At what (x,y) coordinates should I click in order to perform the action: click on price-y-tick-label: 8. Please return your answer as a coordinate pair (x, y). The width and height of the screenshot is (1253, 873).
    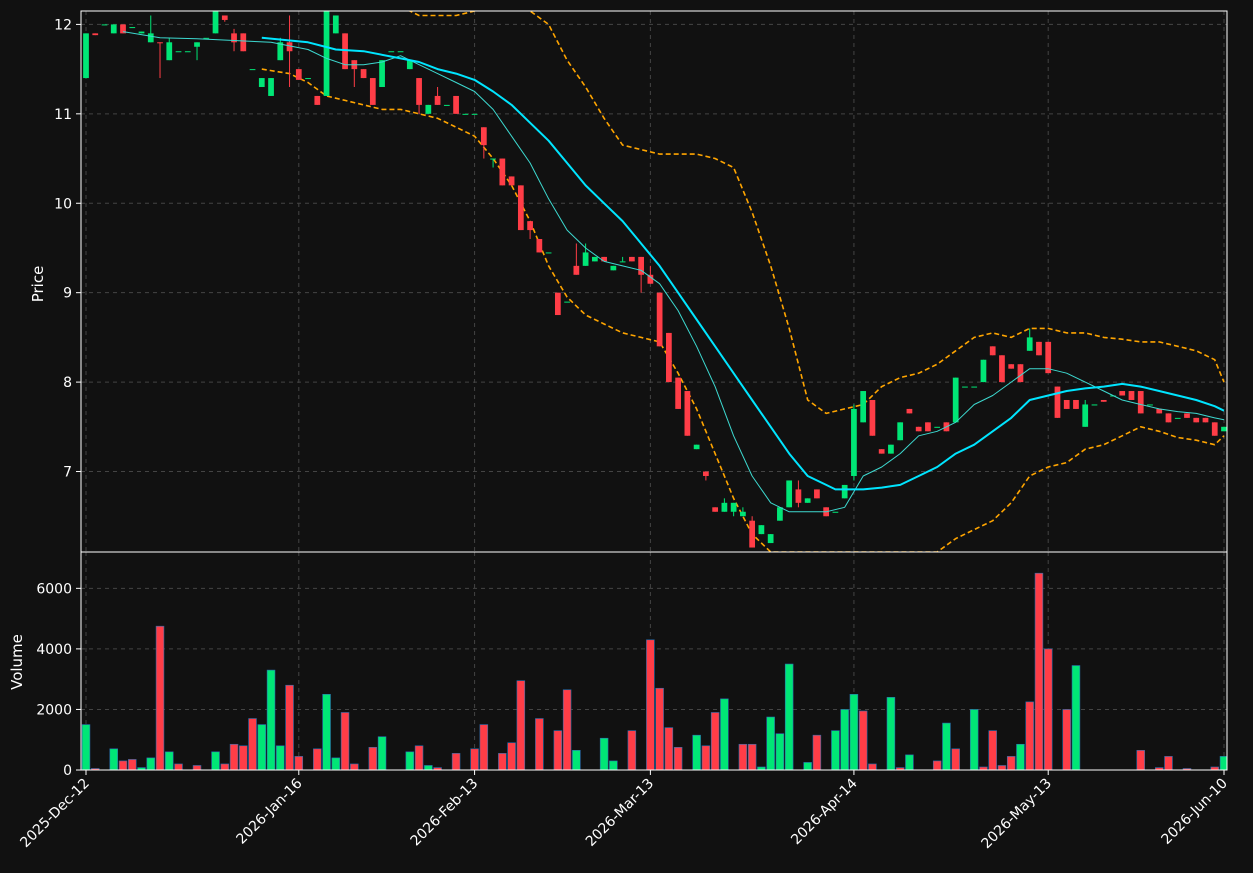
    Looking at the image, I should click on (67, 383).